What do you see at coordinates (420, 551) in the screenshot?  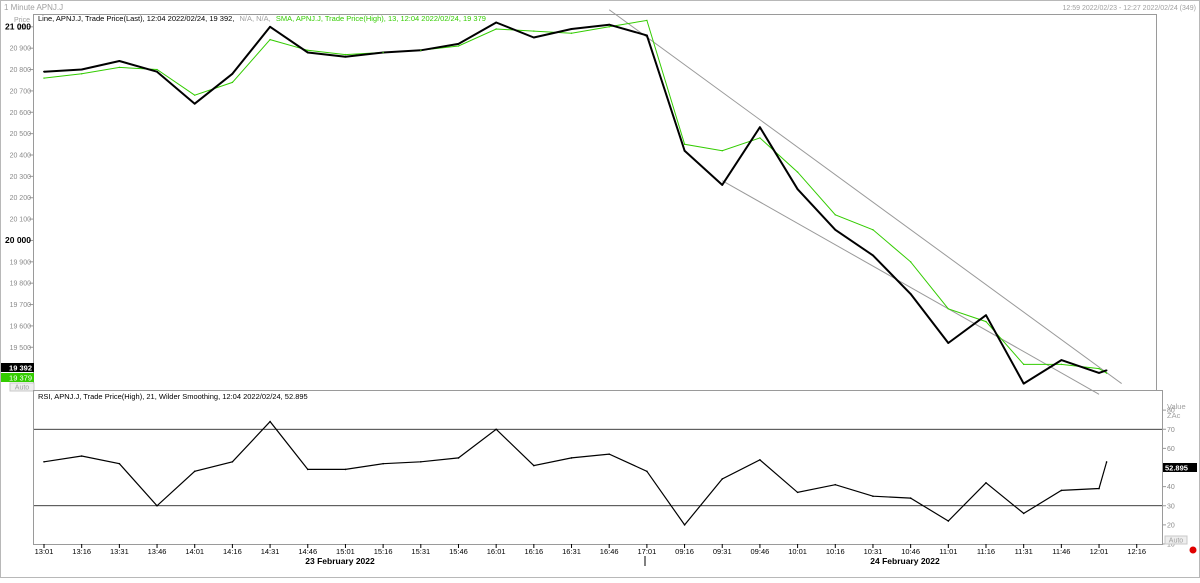 I see `x-tick-label: 15:31` at bounding box center [420, 551].